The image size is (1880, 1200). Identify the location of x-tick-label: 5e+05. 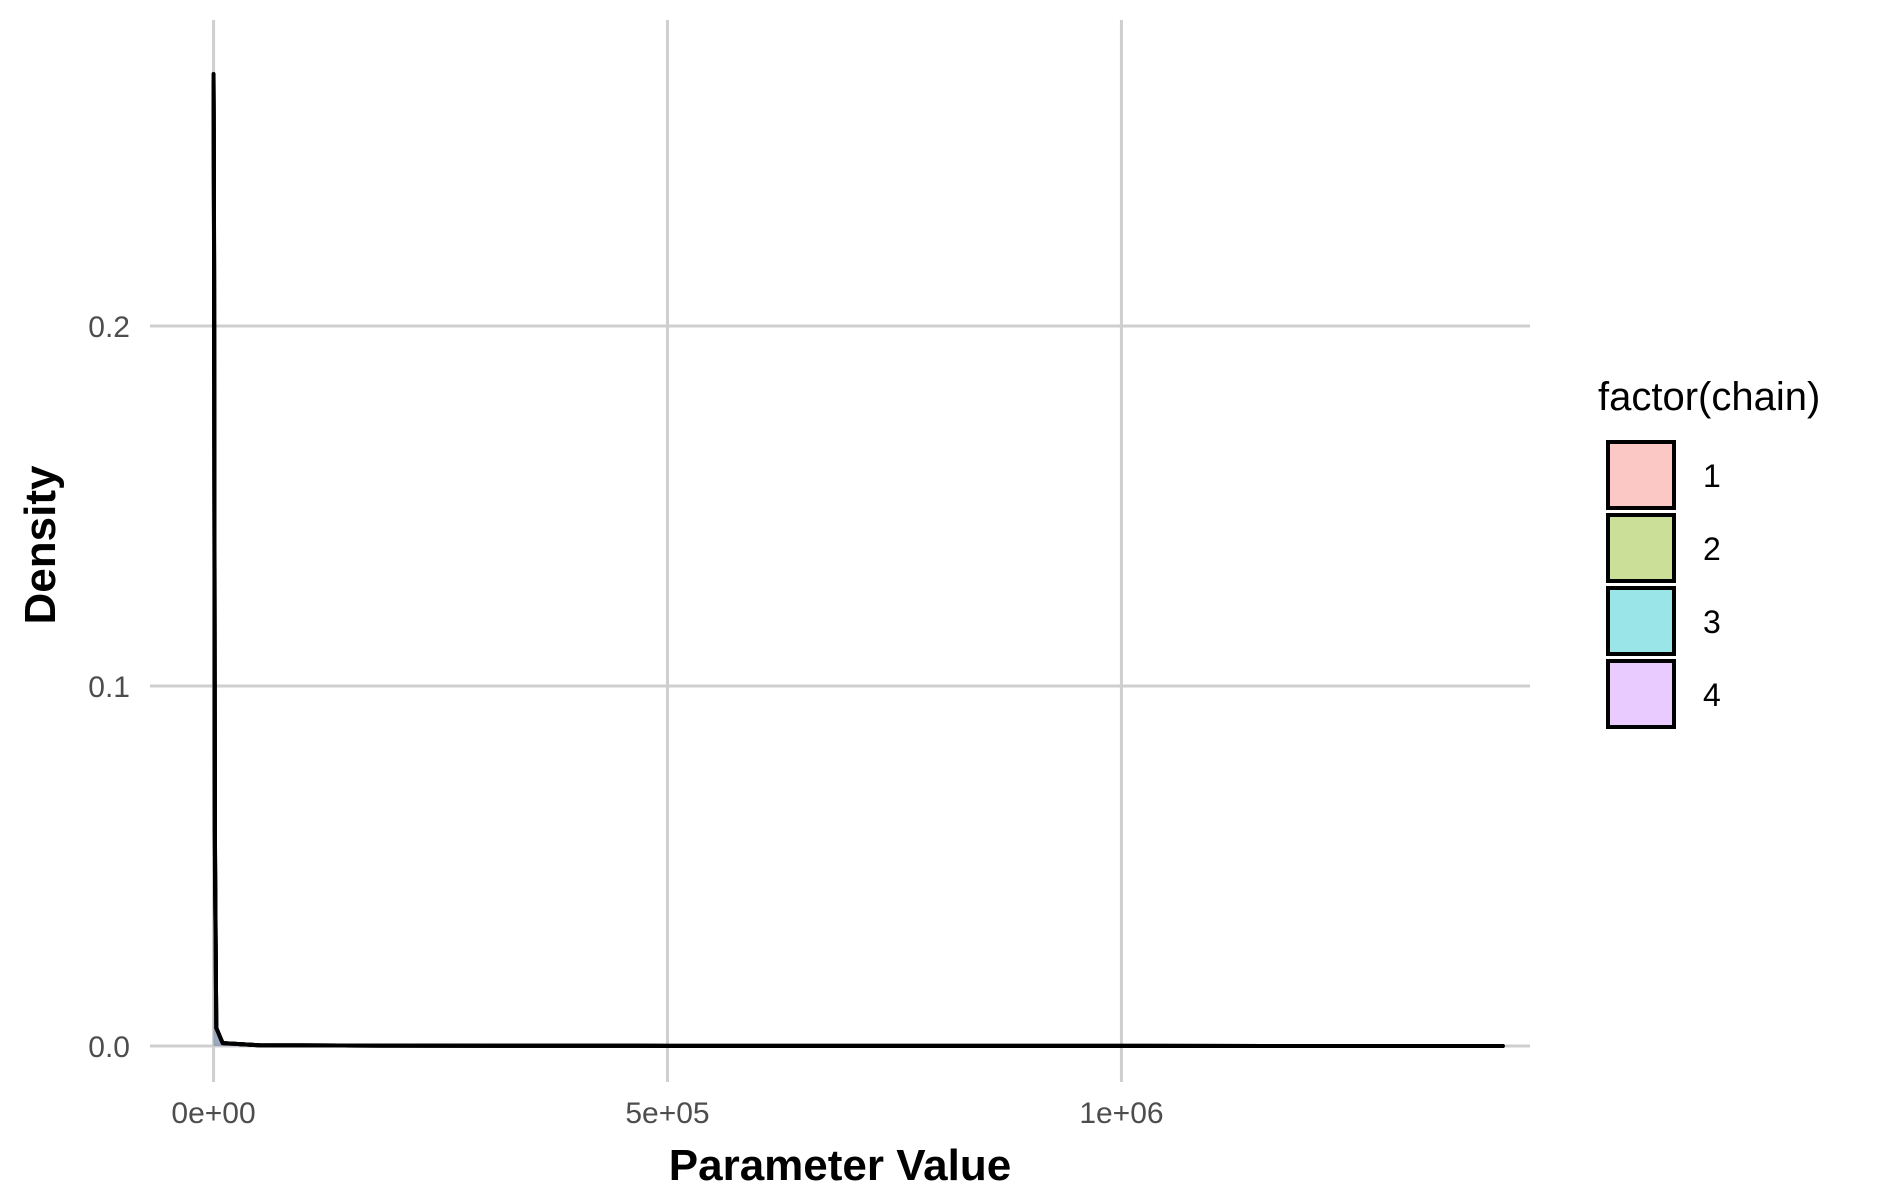
(667, 1113).